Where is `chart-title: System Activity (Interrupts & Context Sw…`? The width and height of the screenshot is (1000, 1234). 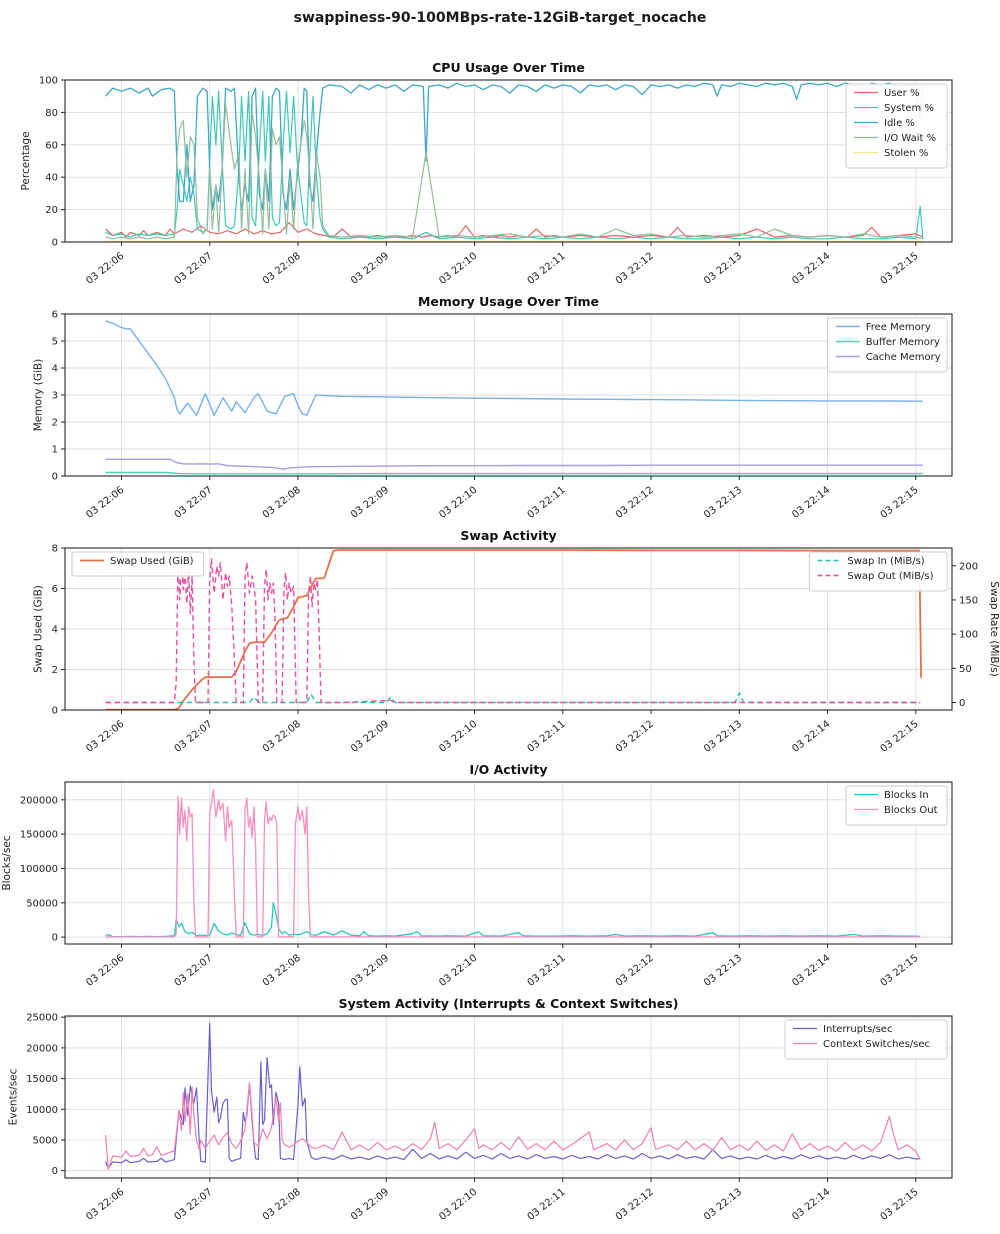 chart-title: System Activity (Interrupts & Context Sw… is located at coordinates (509, 1003).